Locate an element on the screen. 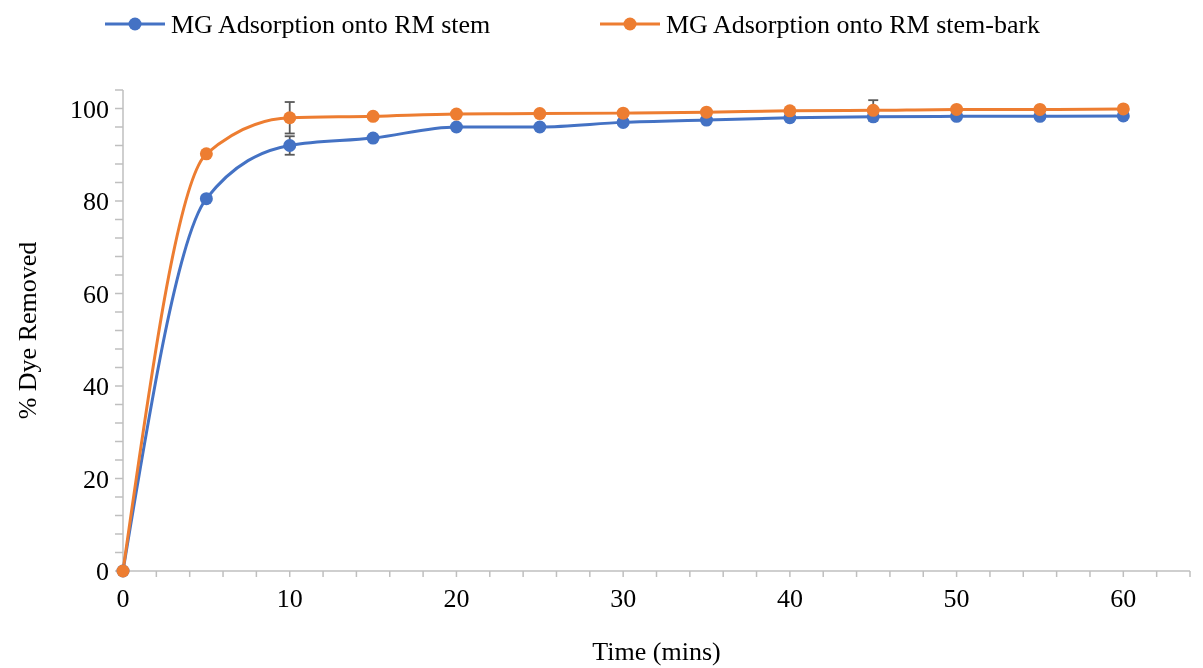  y-tick-label: 0 is located at coordinates (102, 572).